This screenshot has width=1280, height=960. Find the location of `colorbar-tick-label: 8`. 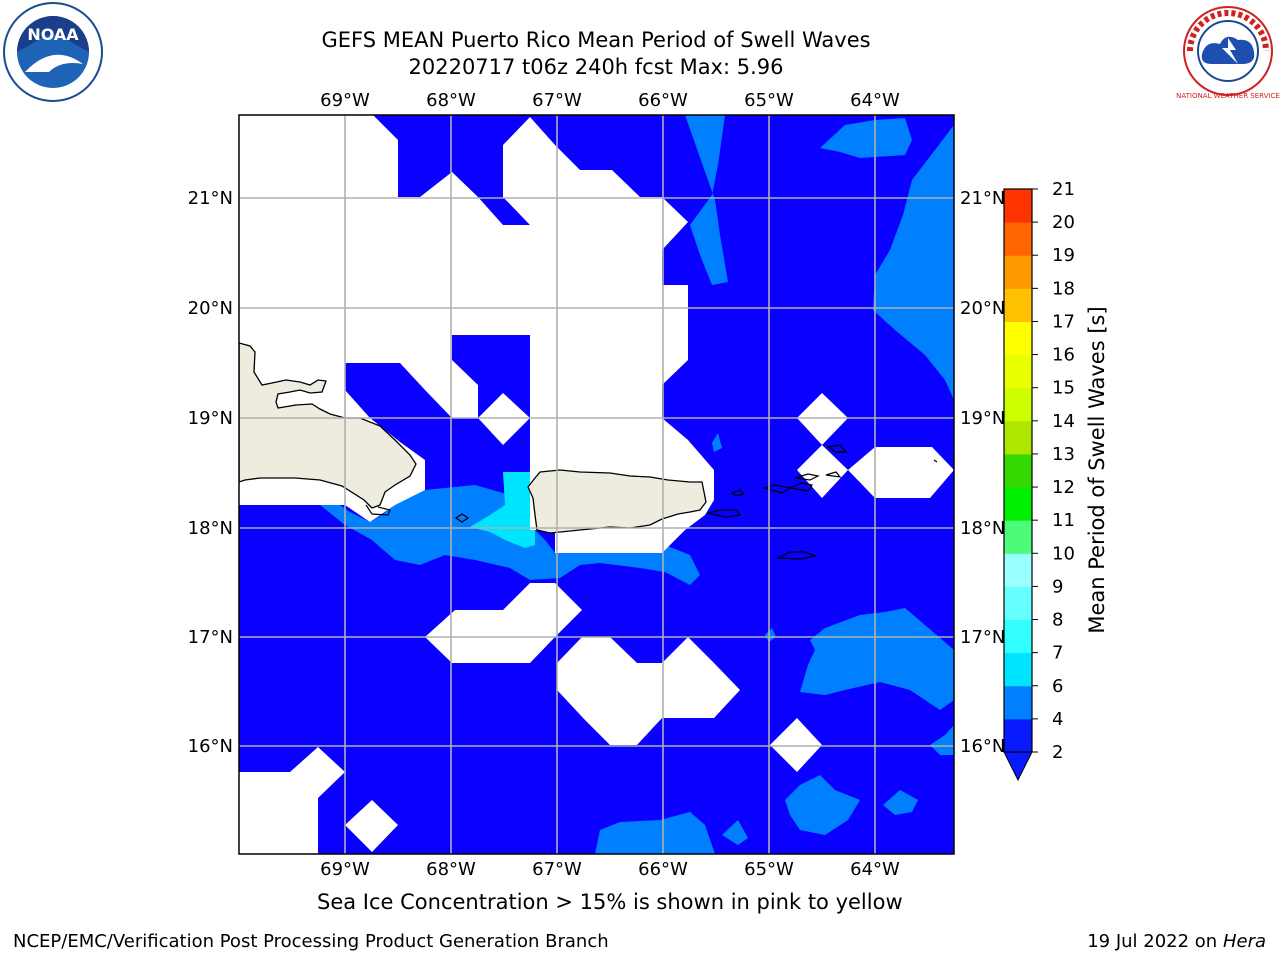

colorbar-tick-label: 8 is located at coordinates (1057, 620).